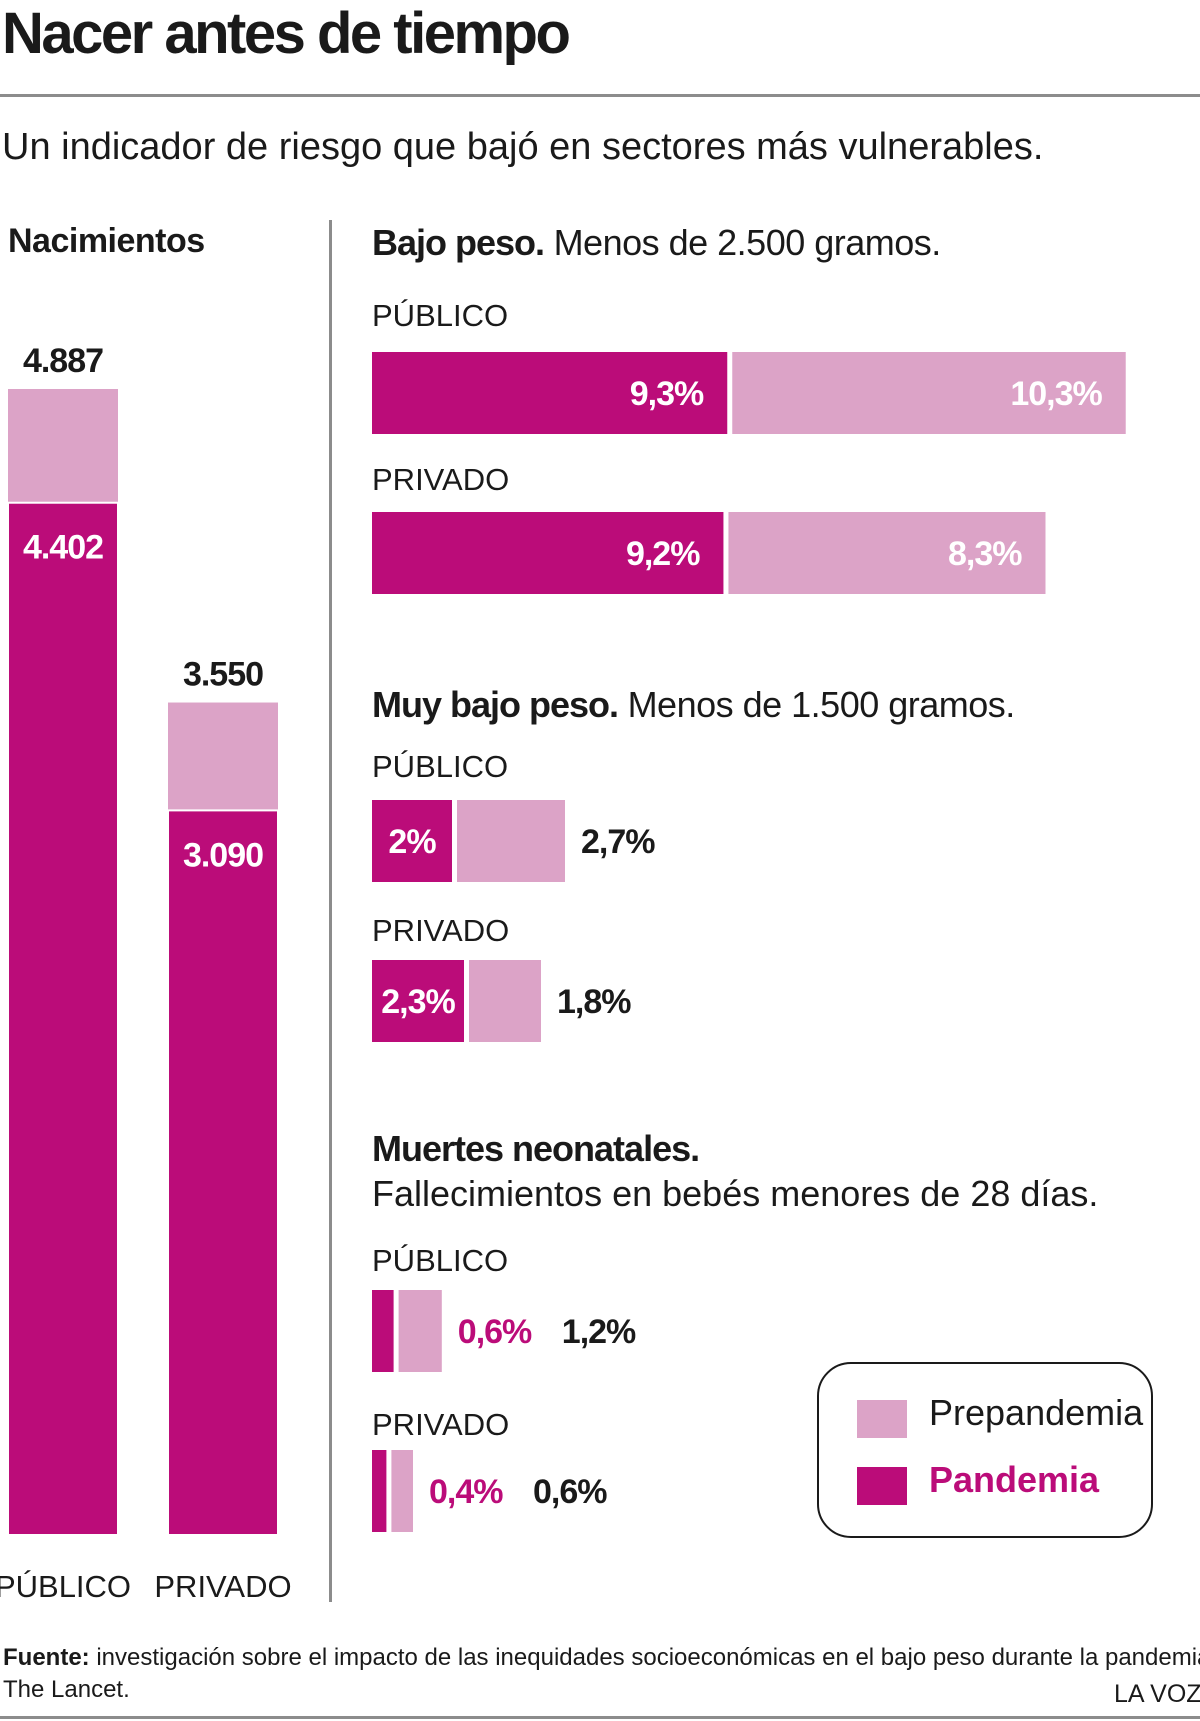 Image resolution: width=1200 pixels, height=1721 pixels. What do you see at coordinates (223, 855) in the screenshot?
I see `births-label-pandemia-privado: 3.090` at bounding box center [223, 855].